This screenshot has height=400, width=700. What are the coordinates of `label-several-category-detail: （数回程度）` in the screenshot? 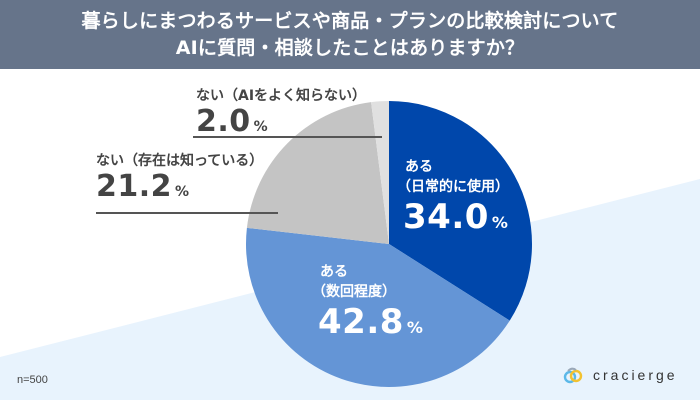 It's located at (354, 292).